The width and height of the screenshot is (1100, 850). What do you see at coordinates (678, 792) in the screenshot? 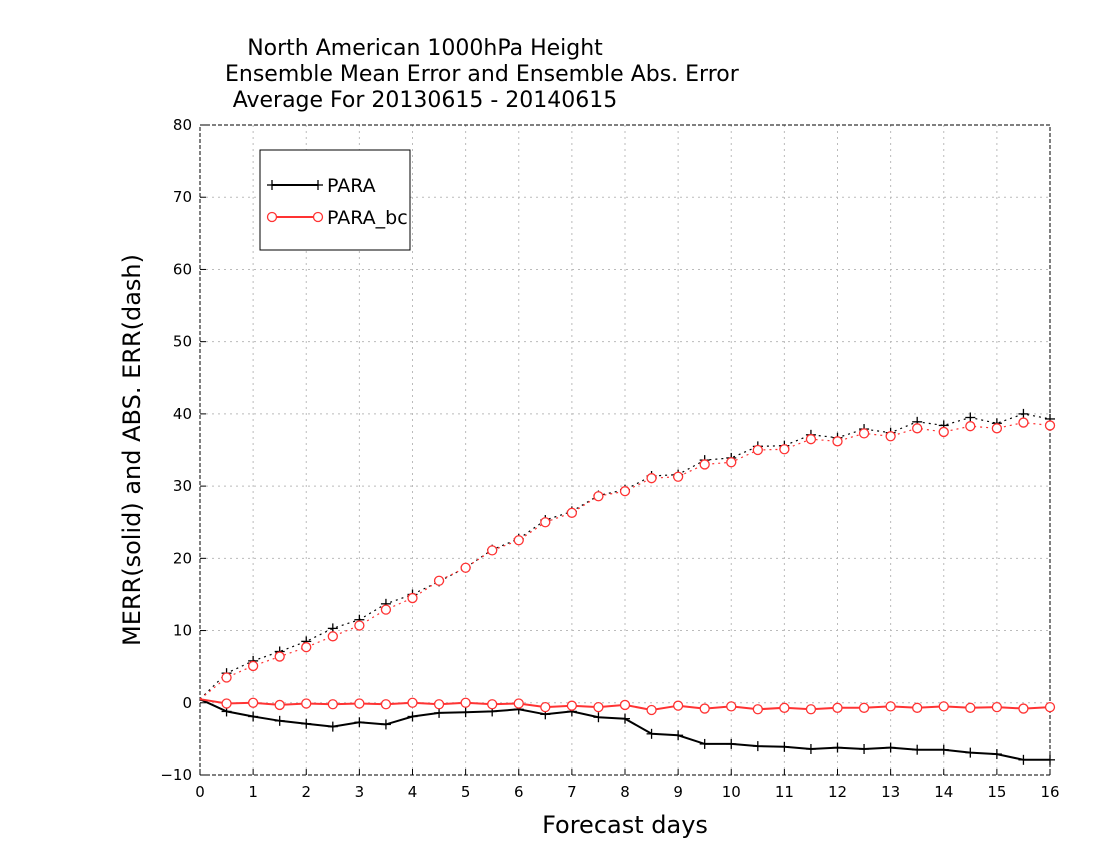
I see `x-tick-label-9: 9` at bounding box center [678, 792].